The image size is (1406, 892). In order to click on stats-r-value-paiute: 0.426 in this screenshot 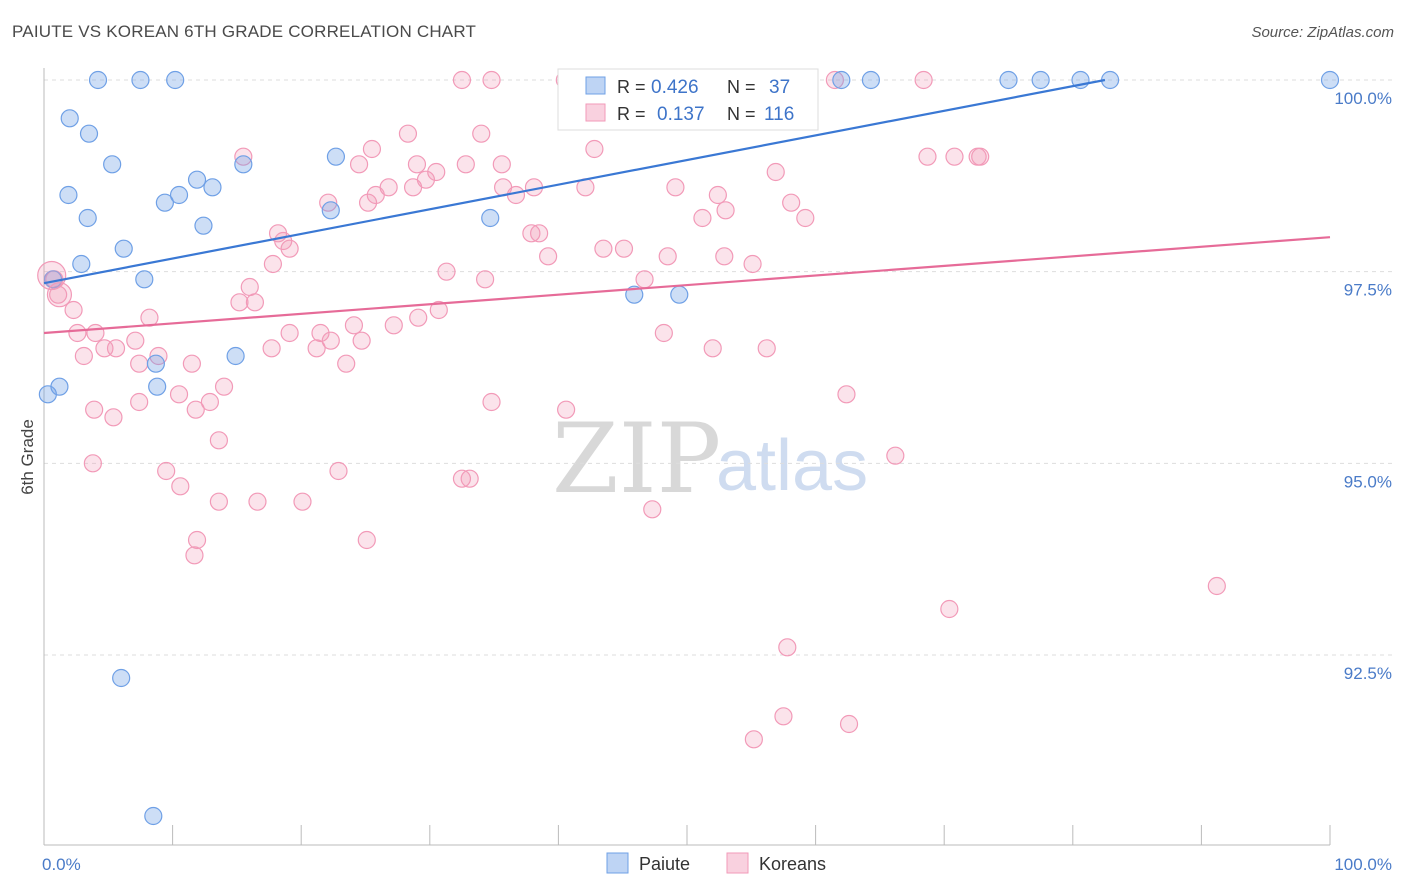, I will do `click(675, 87)`.